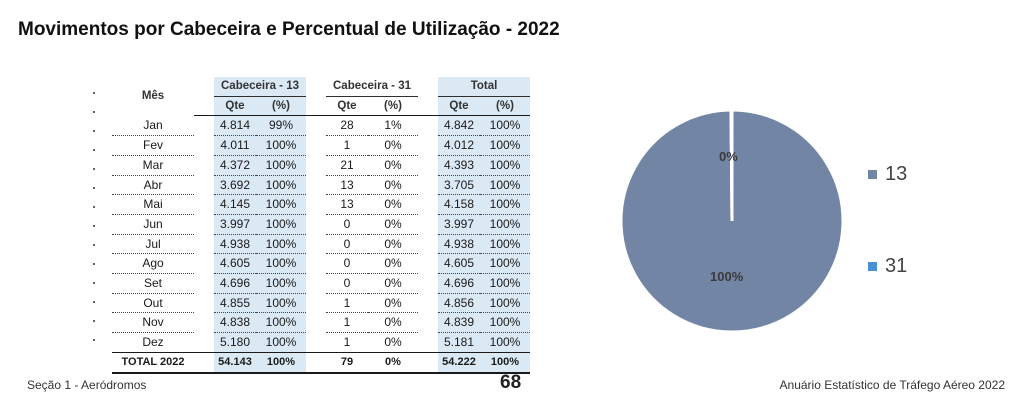 This screenshot has height=408, width=1018. Describe the element at coordinates (321, 264) in the screenshot. I see `table-row: Ago 4.605 100% 0 0% 4.605 100%` at that location.